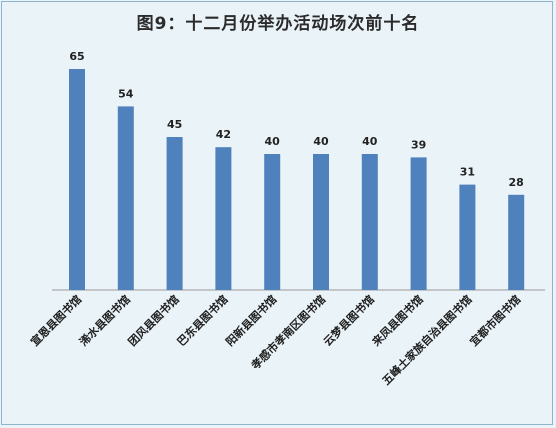 This screenshot has width=556, height=428. I want to click on category-label: 宣恩县图书馆, so click(56, 320).